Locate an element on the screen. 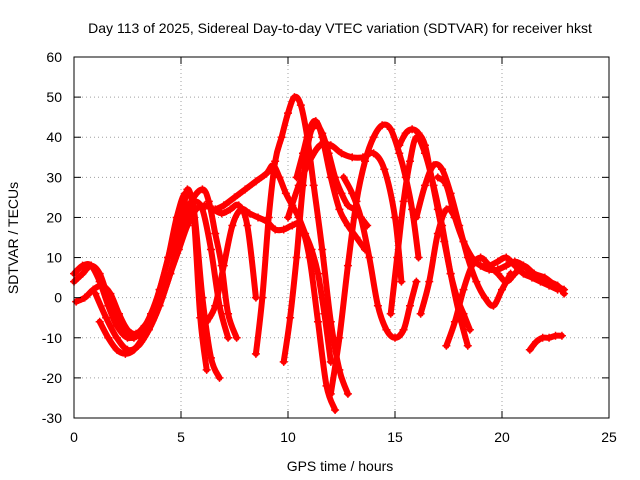  y-tick-label: 40 is located at coordinates (54, 137).